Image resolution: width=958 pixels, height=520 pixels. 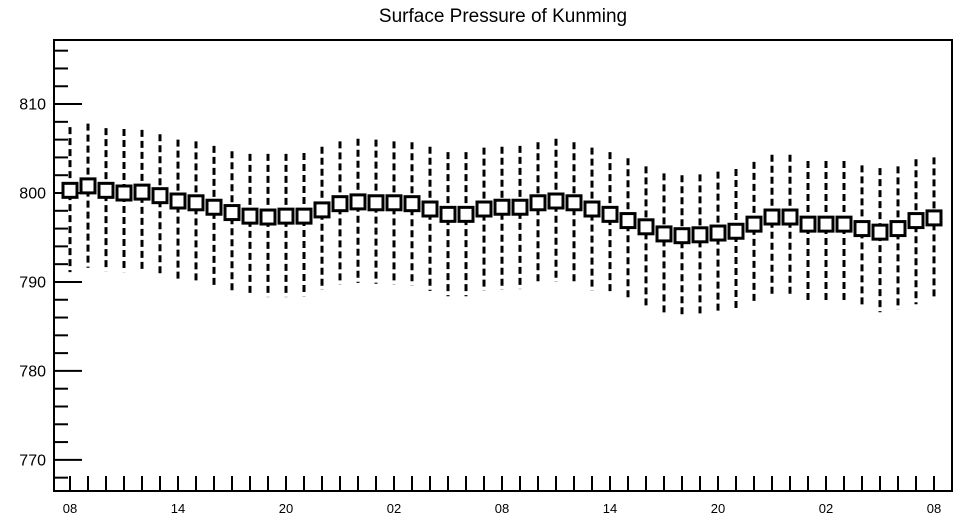 What do you see at coordinates (503, 16) in the screenshot?
I see `chart-title: Surface Pressure of Kunming` at bounding box center [503, 16].